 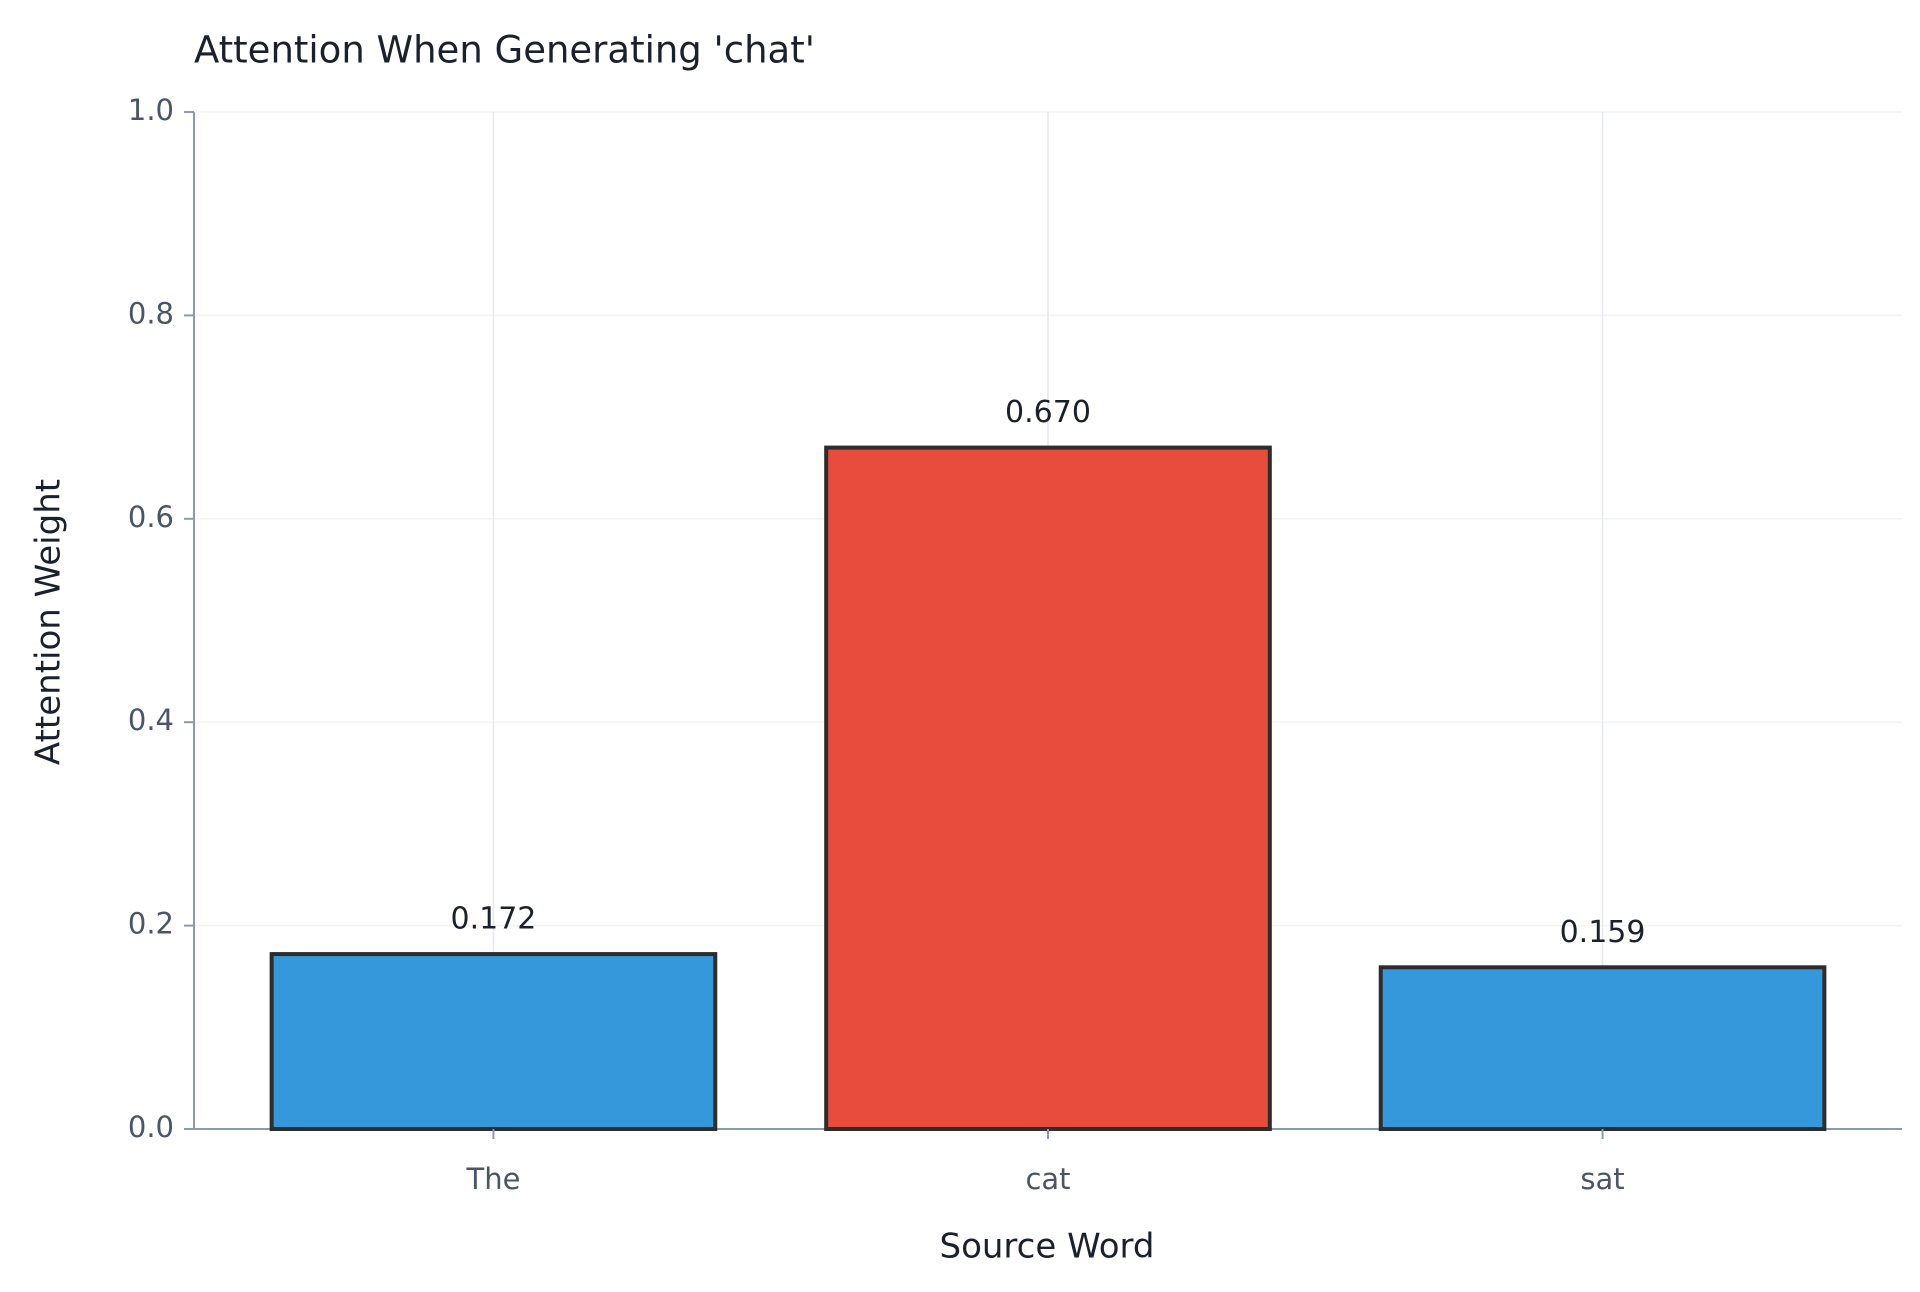 What do you see at coordinates (151, 313) in the screenshot?
I see `y-tick-label: 0.8` at bounding box center [151, 313].